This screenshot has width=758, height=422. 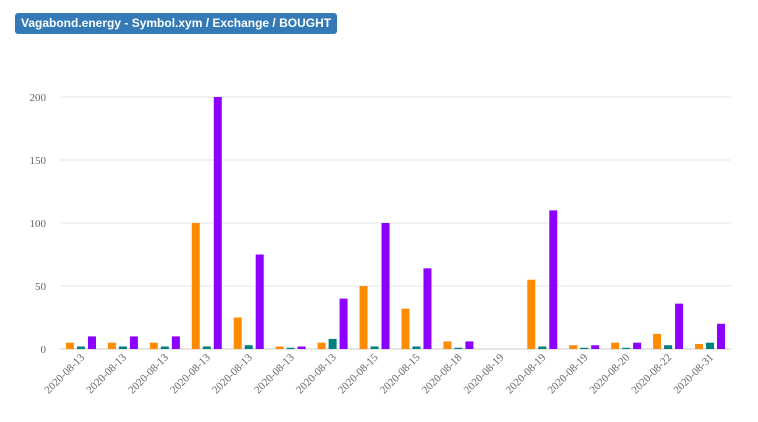 What do you see at coordinates (442, 373) in the screenshot?
I see `x-tick-label: 2020-08-18` at bounding box center [442, 373].